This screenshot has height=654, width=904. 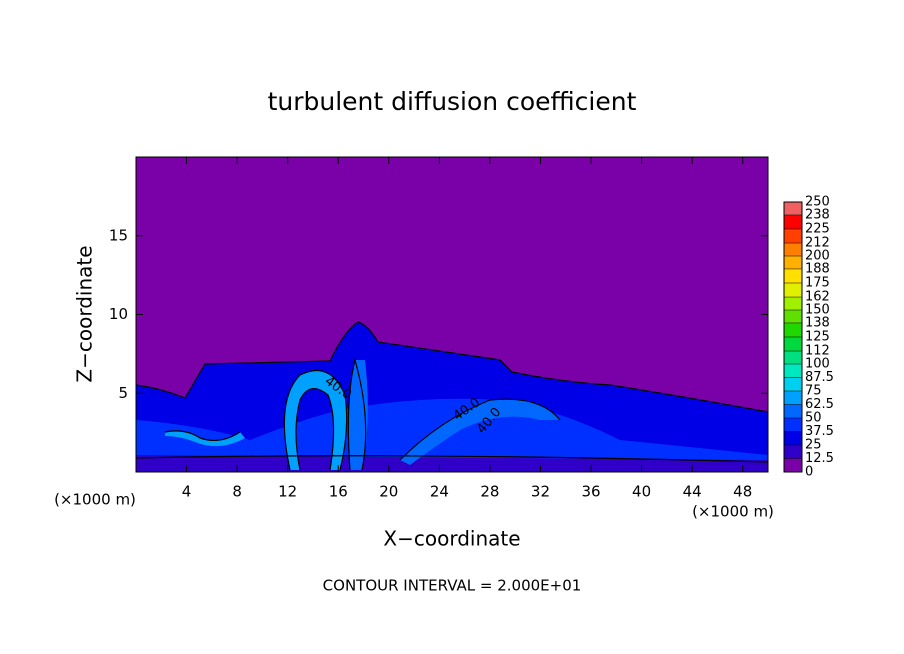 What do you see at coordinates (123, 393) in the screenshot?
I see `y-tick-label: 5` at bounding box center [123, 393].